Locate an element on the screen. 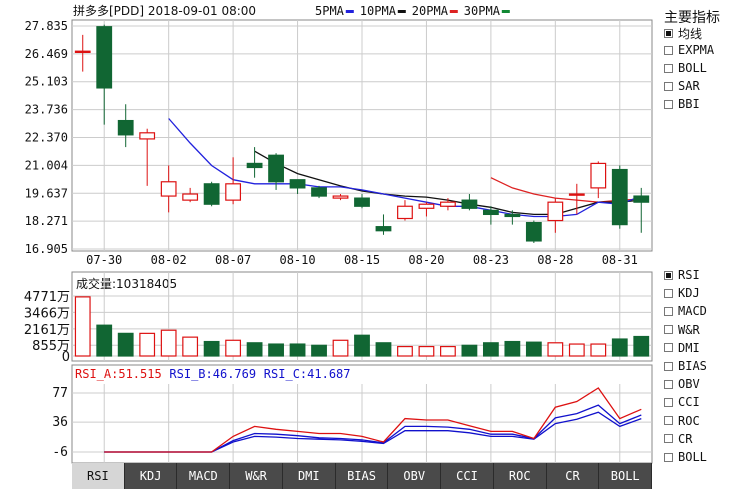  tab-macd: MACD is located at coordinates (204, 476).